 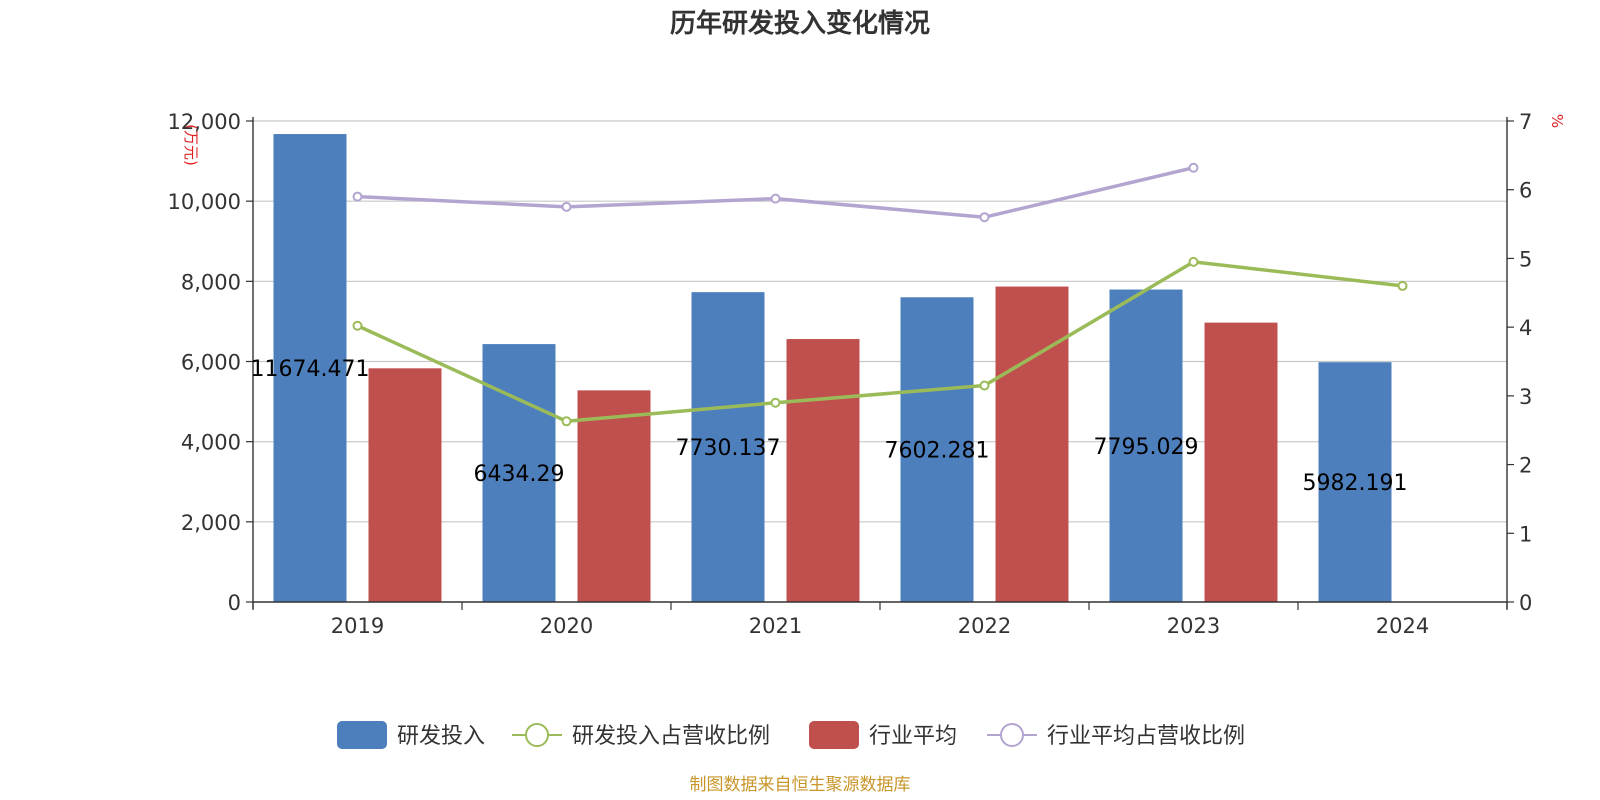 I want to click on legend-label: 行业平均占营收比例, so click(x=1146, y=736).